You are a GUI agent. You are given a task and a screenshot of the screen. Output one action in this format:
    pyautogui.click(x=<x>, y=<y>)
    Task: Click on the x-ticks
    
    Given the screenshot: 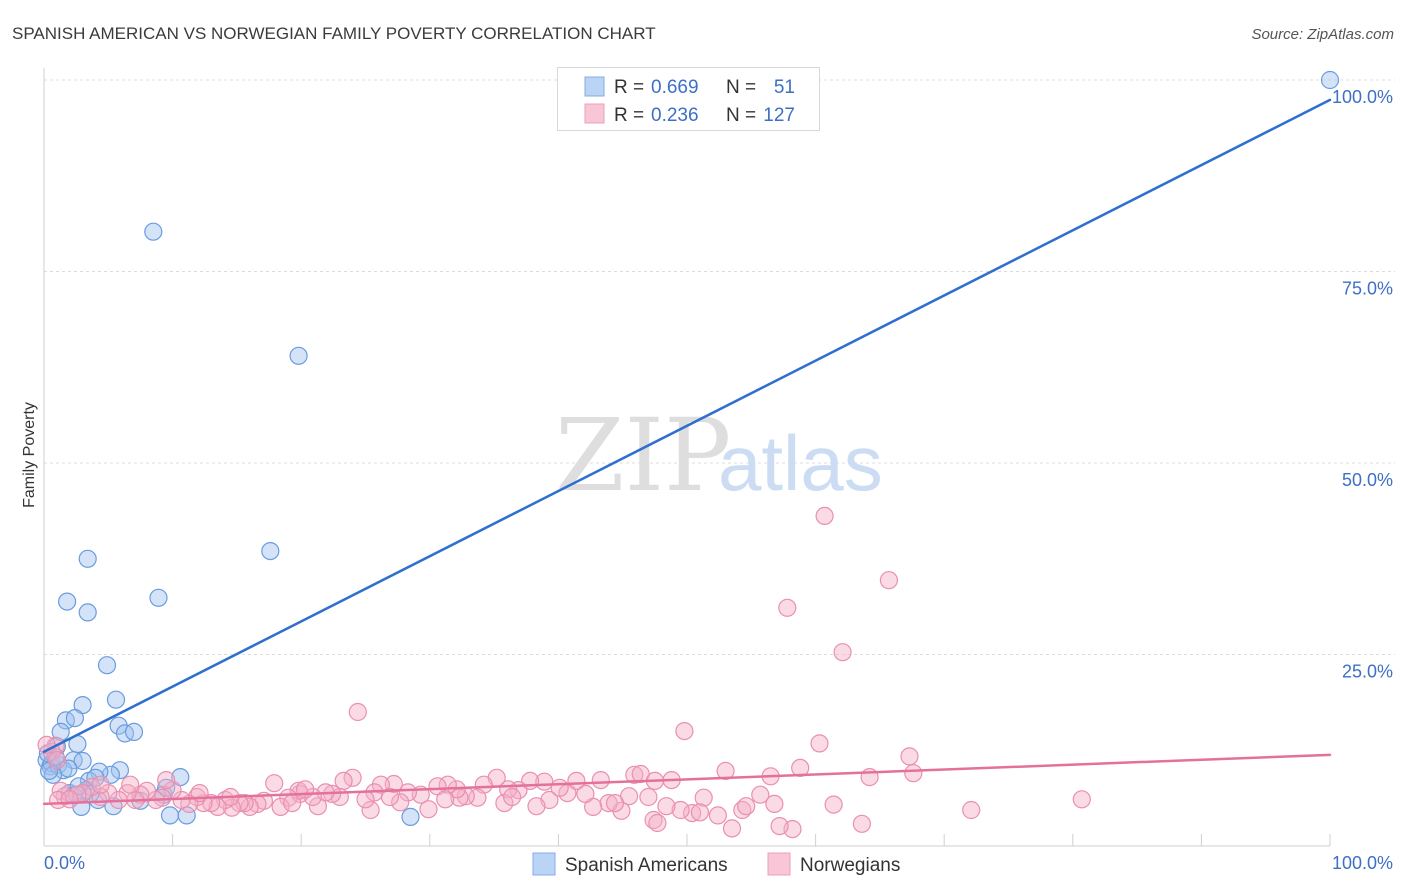 What is the action you would take?
    pyautogui.click(x=751, y=840)
    